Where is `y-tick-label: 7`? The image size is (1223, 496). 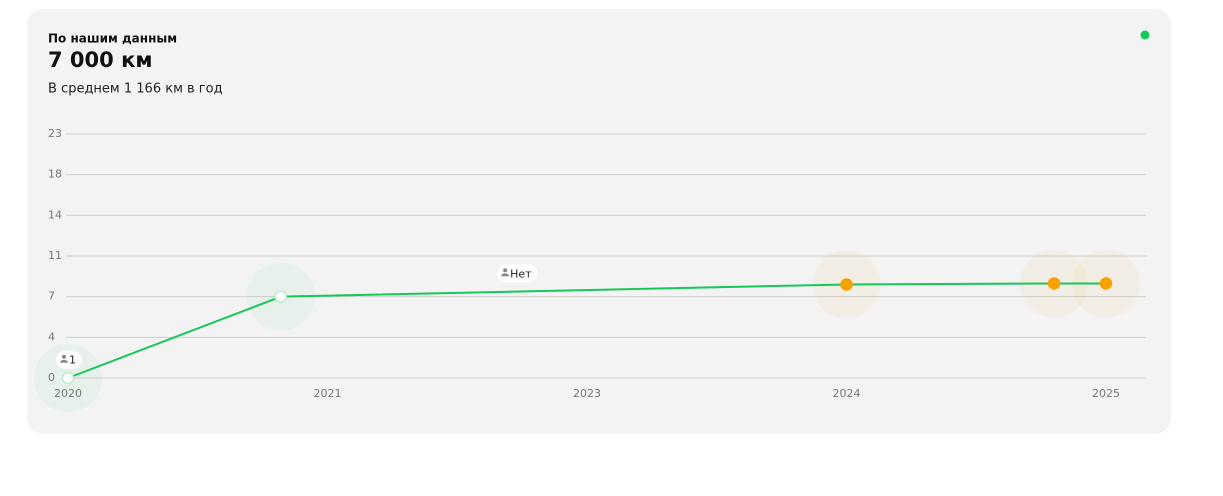
y-tick-label: 7 is located at coordinates (51, 296).